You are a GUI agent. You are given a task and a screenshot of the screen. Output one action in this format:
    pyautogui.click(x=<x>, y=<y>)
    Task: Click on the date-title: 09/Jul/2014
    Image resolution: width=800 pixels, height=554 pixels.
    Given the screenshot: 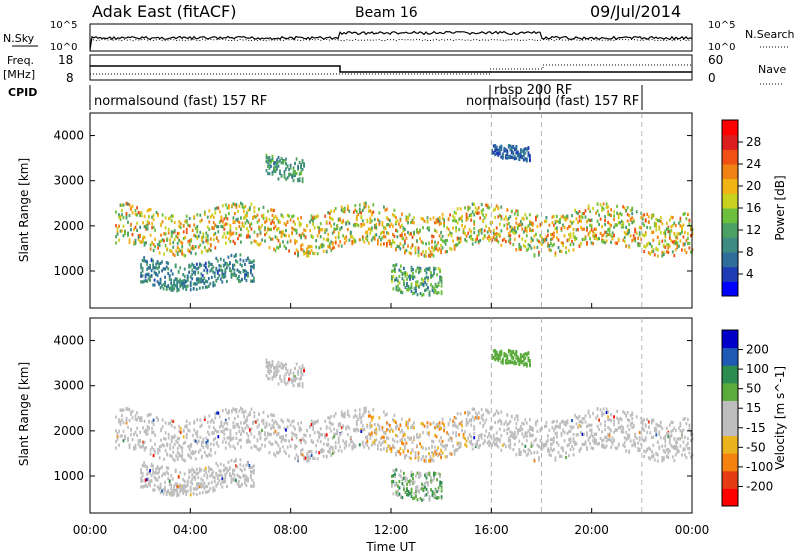 What is the action you would take?
    pyautogui.click(x=635, y=11)
    